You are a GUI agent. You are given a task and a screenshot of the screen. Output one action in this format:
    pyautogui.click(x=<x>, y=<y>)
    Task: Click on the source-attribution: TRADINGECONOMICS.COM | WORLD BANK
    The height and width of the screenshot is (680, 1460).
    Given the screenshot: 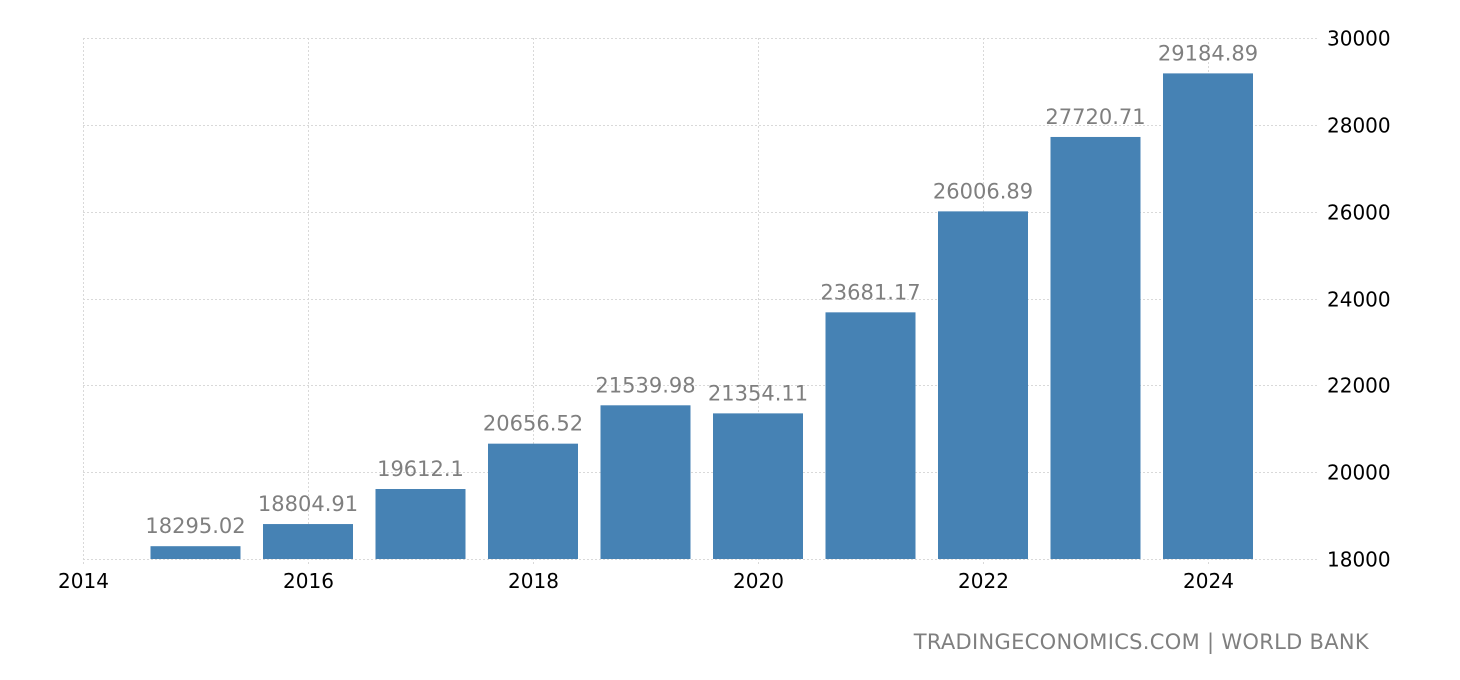 What is the action you would take?
    pyautogui.click(x=1141, y=642)
    